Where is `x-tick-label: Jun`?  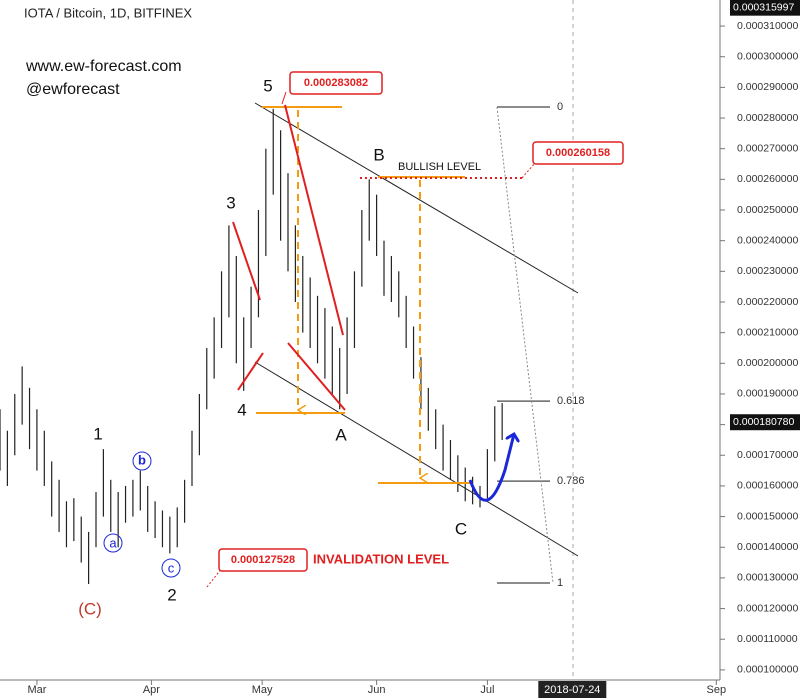 x-tick-label: Jun is located at coordinates (377, 690).